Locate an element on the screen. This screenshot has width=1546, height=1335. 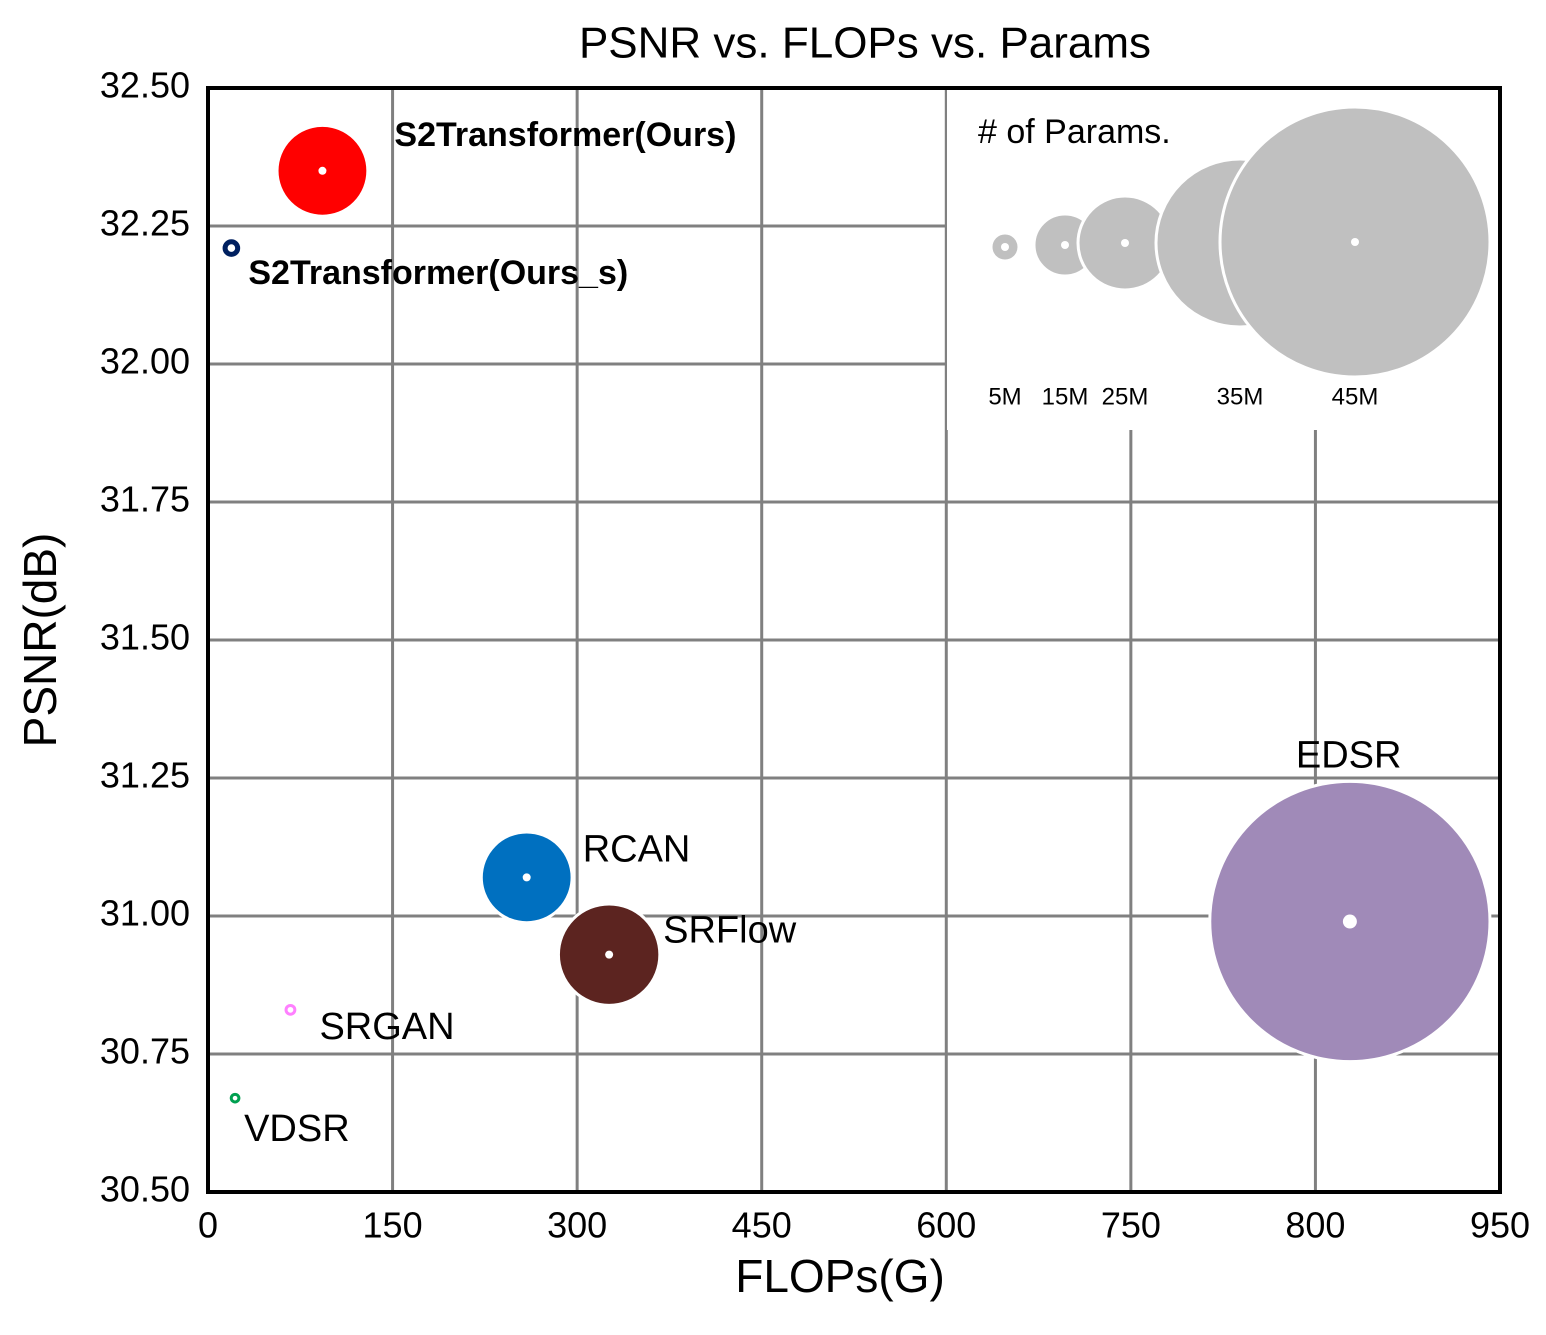
x-tick-label: 0 is located at coordinates (208, 1225).